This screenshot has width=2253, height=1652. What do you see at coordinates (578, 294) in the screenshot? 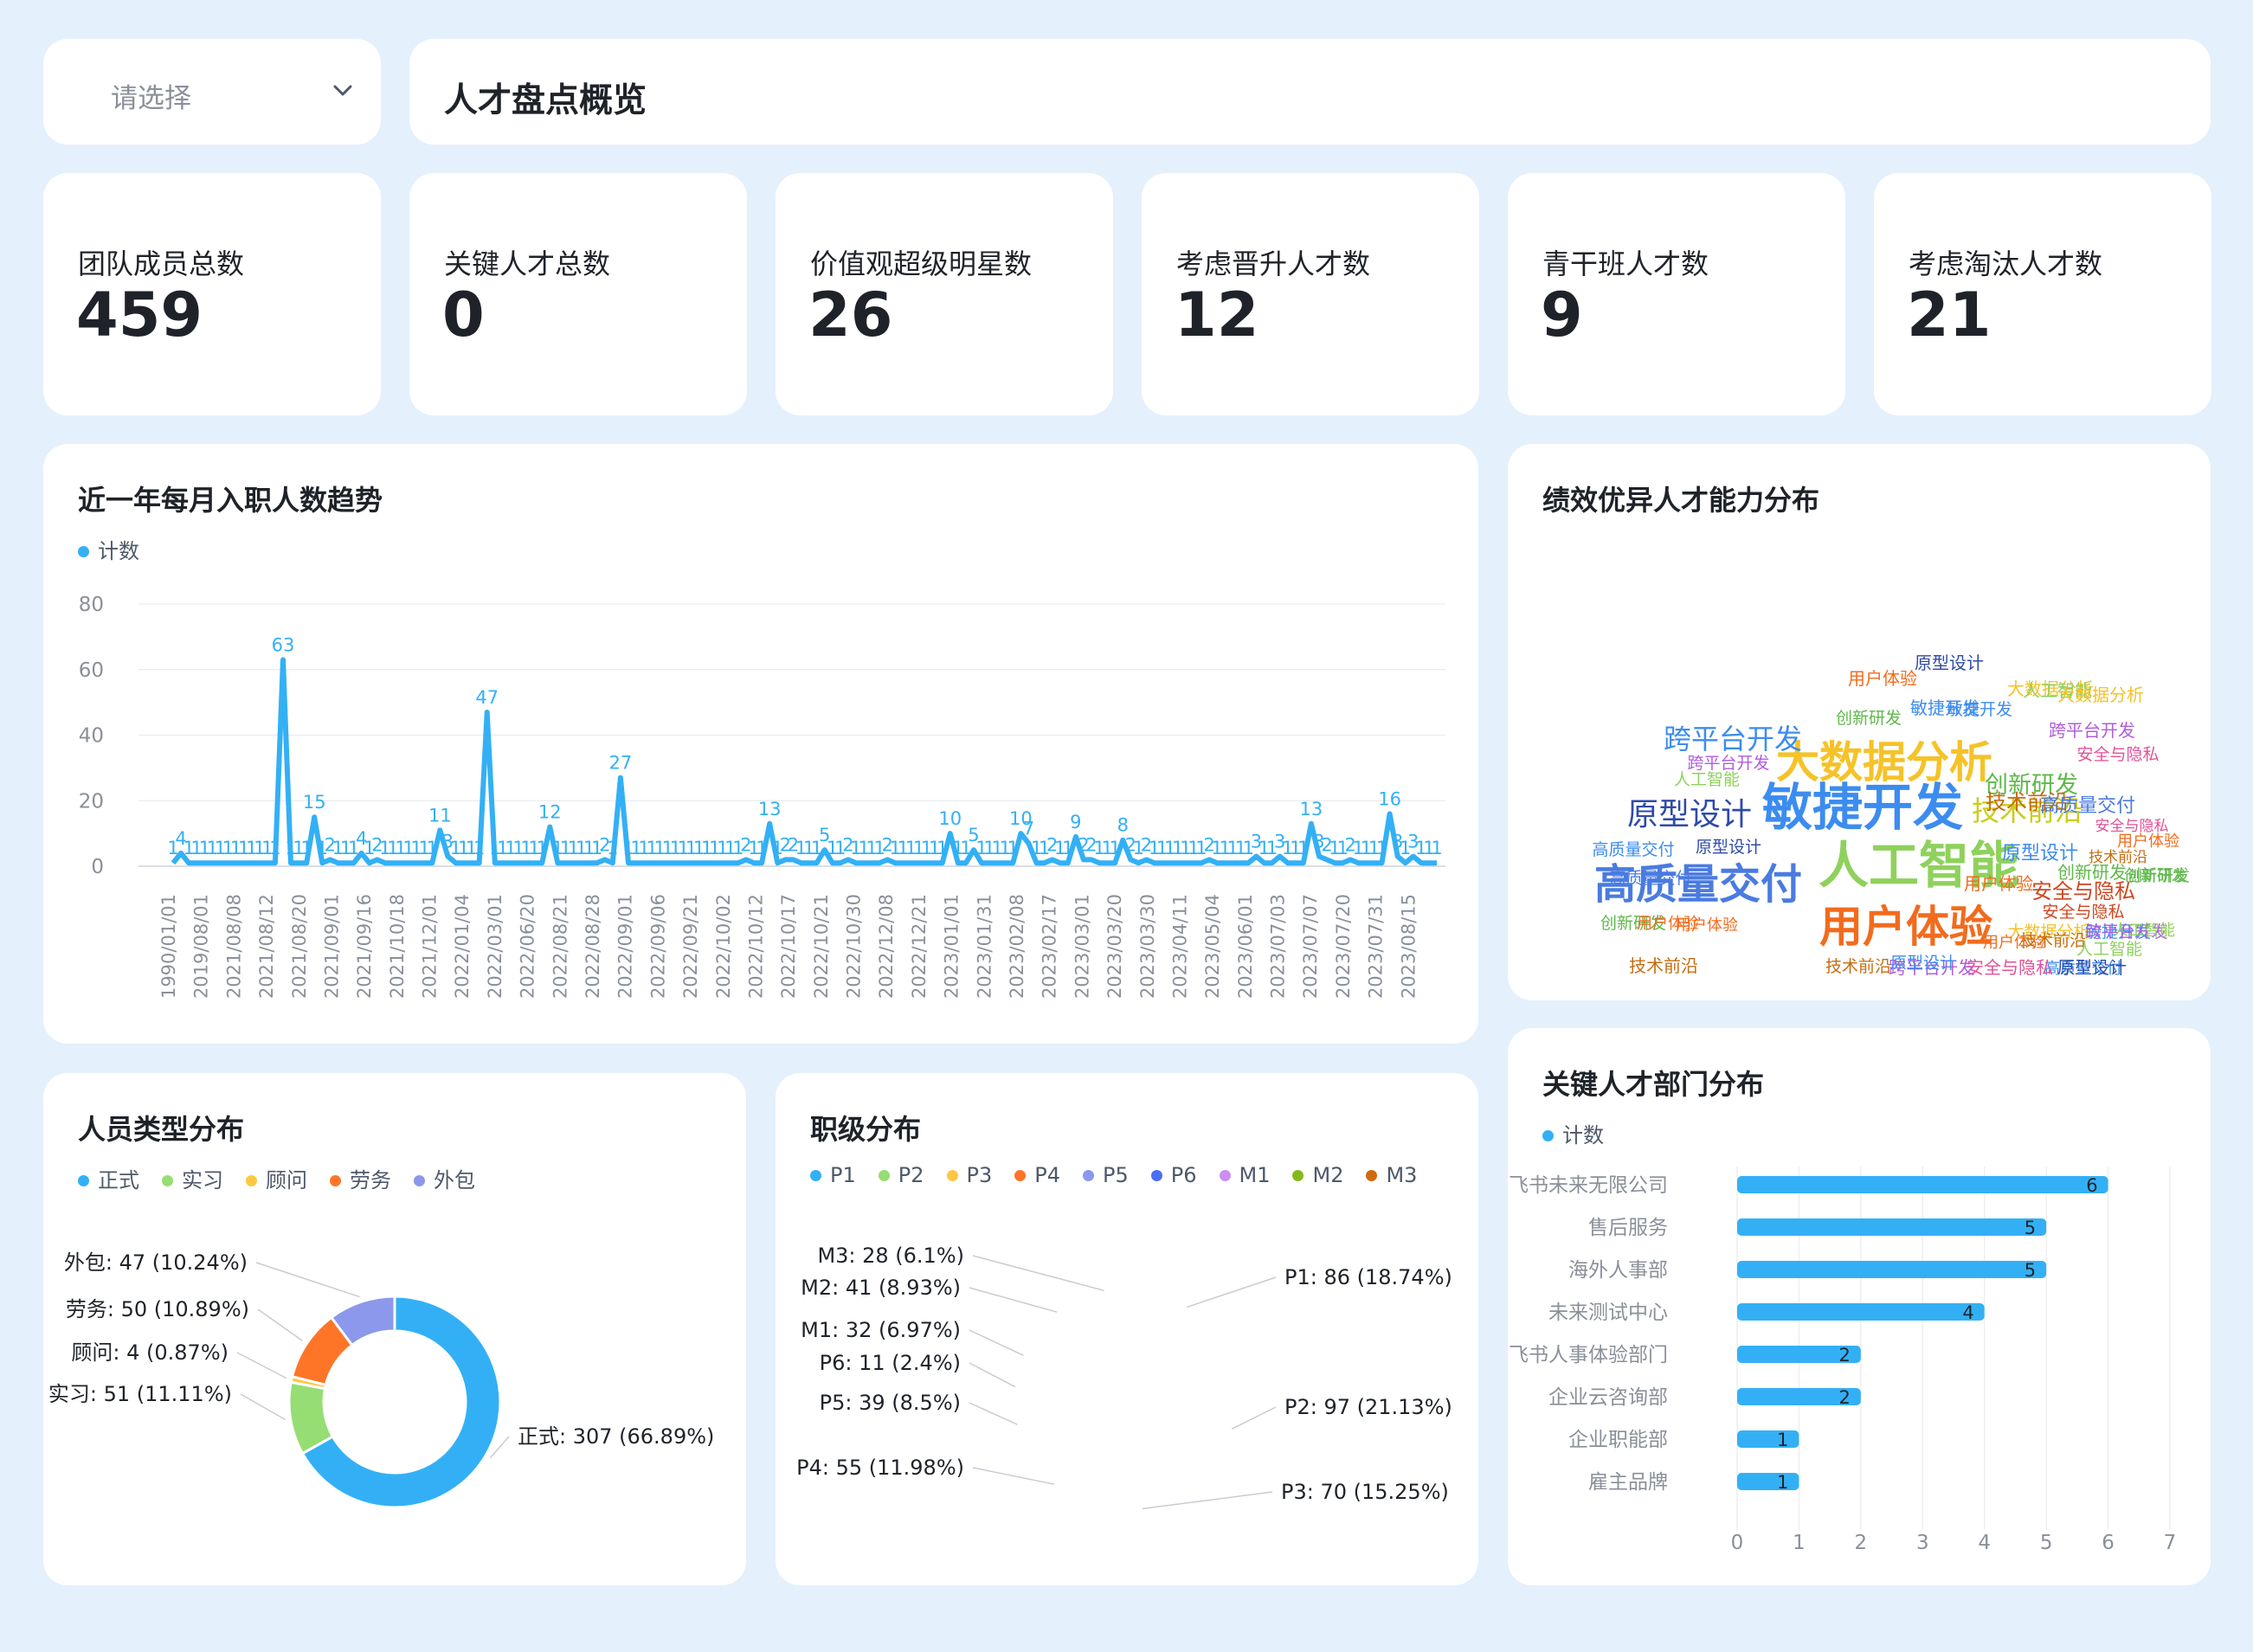
I see `kpi-card-key-talent: 关键人才总数 0` at bounding box center [578, 294].